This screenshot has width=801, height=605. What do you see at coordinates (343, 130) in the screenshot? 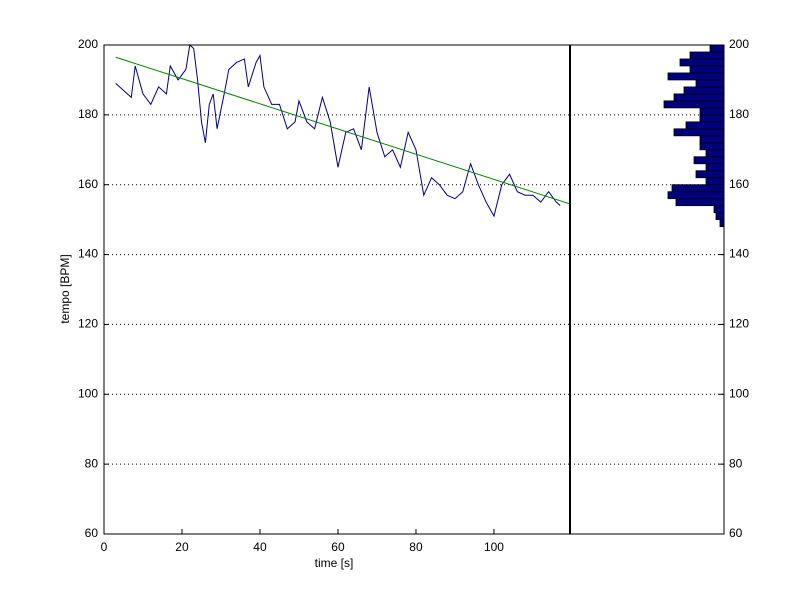
I see `data-line` at bounding box center [343, 130].